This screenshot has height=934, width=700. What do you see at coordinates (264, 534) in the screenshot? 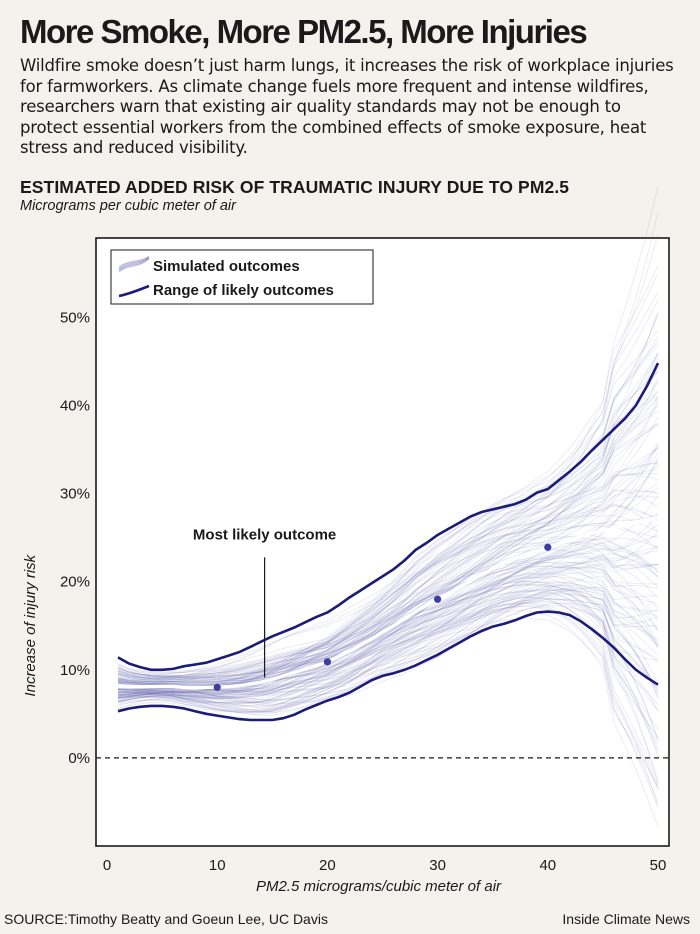
I see `annotation-label: Most likely outcome` at bounding box center [264, 534].